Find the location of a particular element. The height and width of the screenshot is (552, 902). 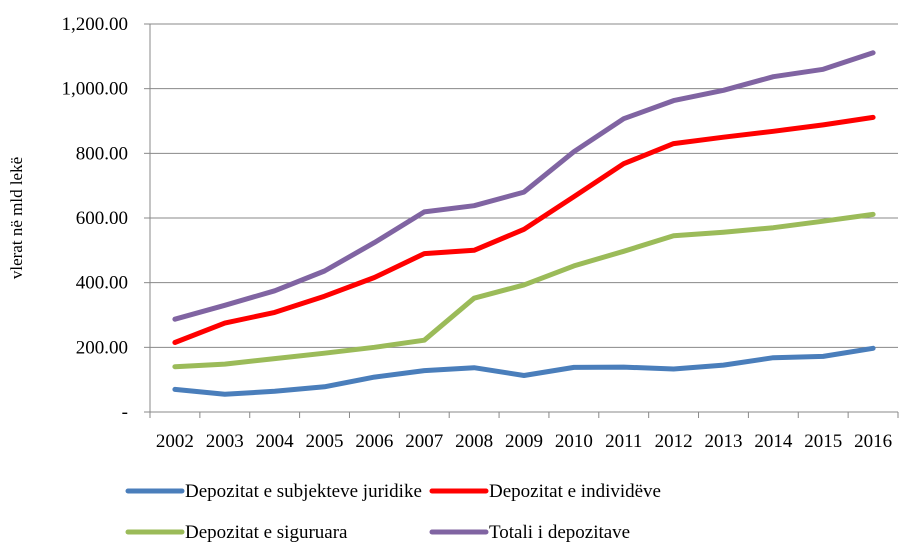

x-tick-label: 2006 is located at coordinates (374, 441).